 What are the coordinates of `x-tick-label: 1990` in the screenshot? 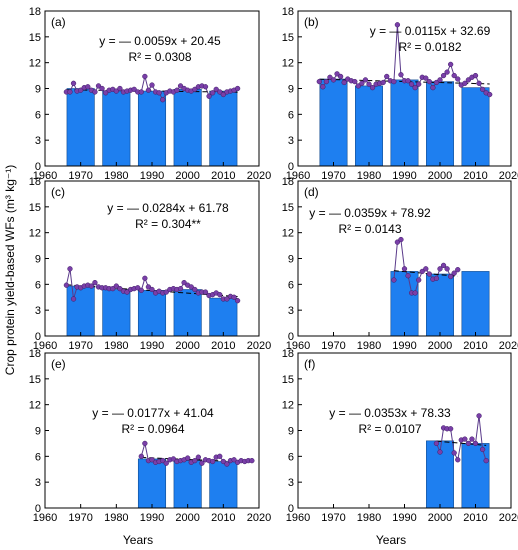 It's located at (152, 176).